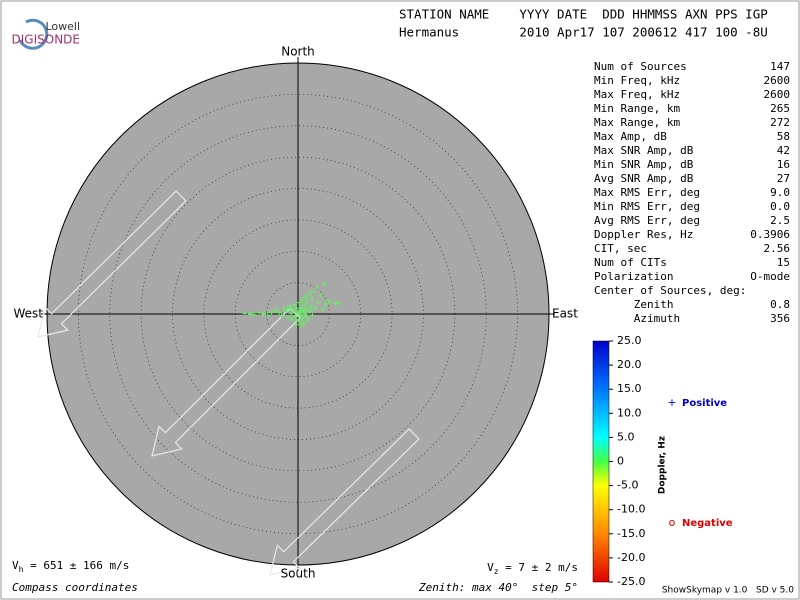  What do you see at coordinates (631, 509) in the screenshot?
I see `colorbar-tick-label: -10.0` at bounding box center [631, 509].